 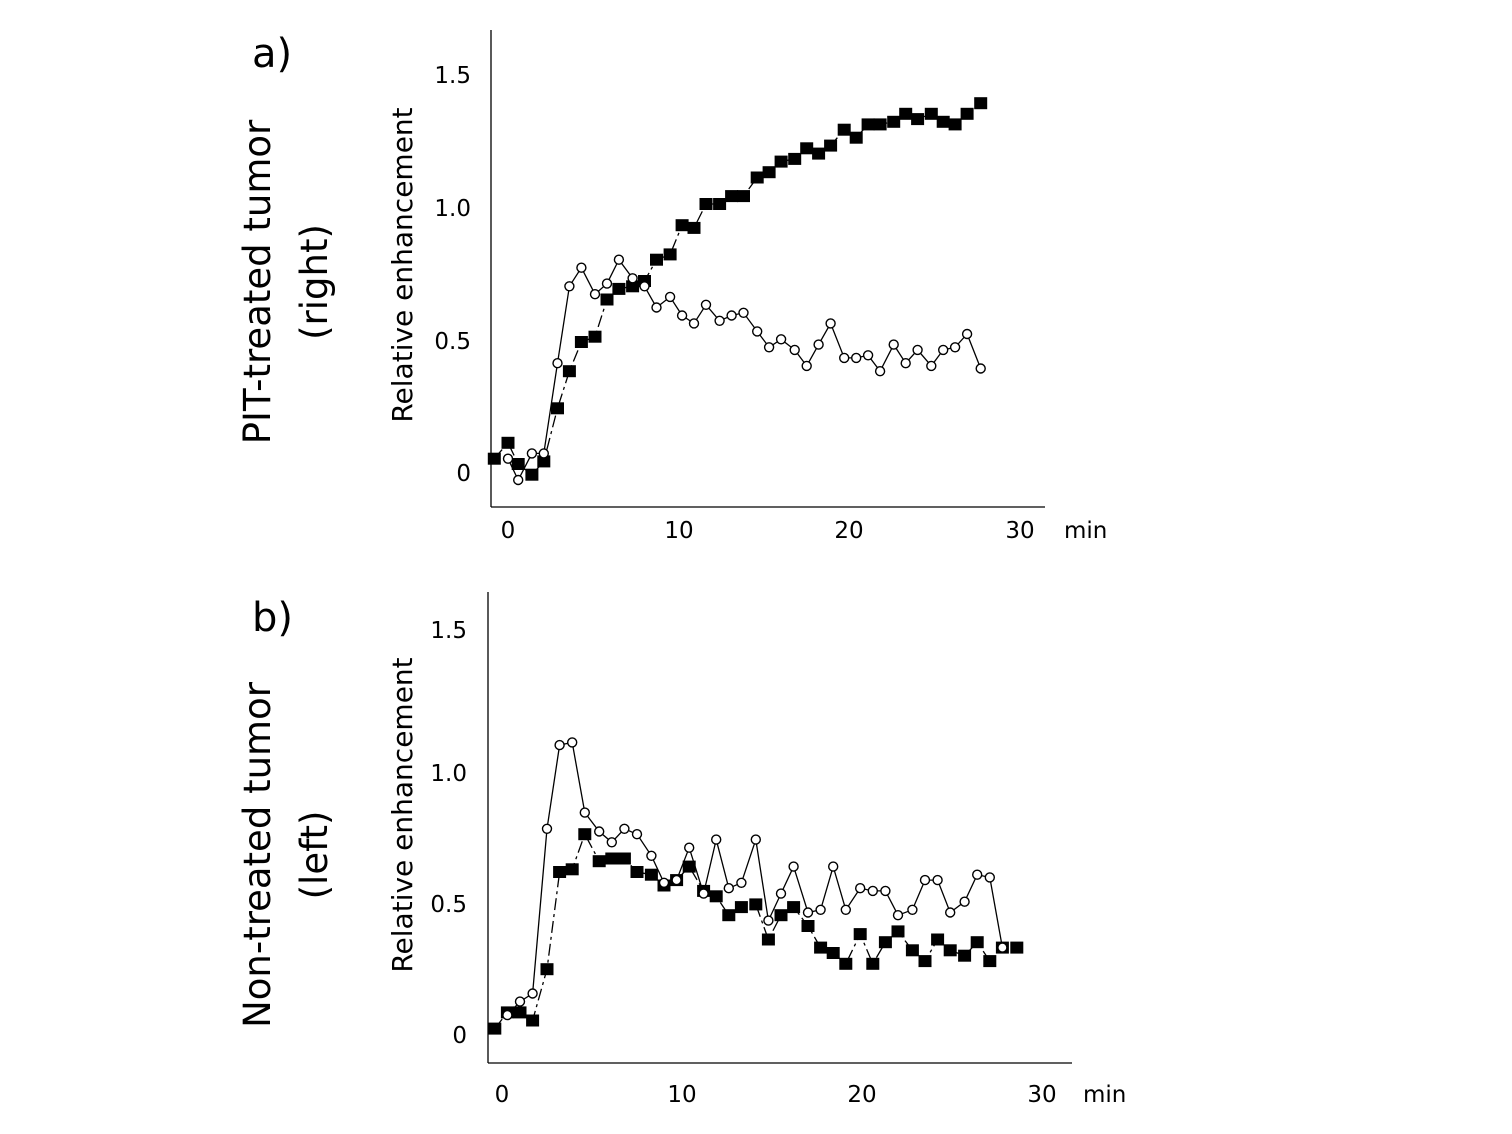 I want to click on panel-a-label: a), so click(x=272, y=54).